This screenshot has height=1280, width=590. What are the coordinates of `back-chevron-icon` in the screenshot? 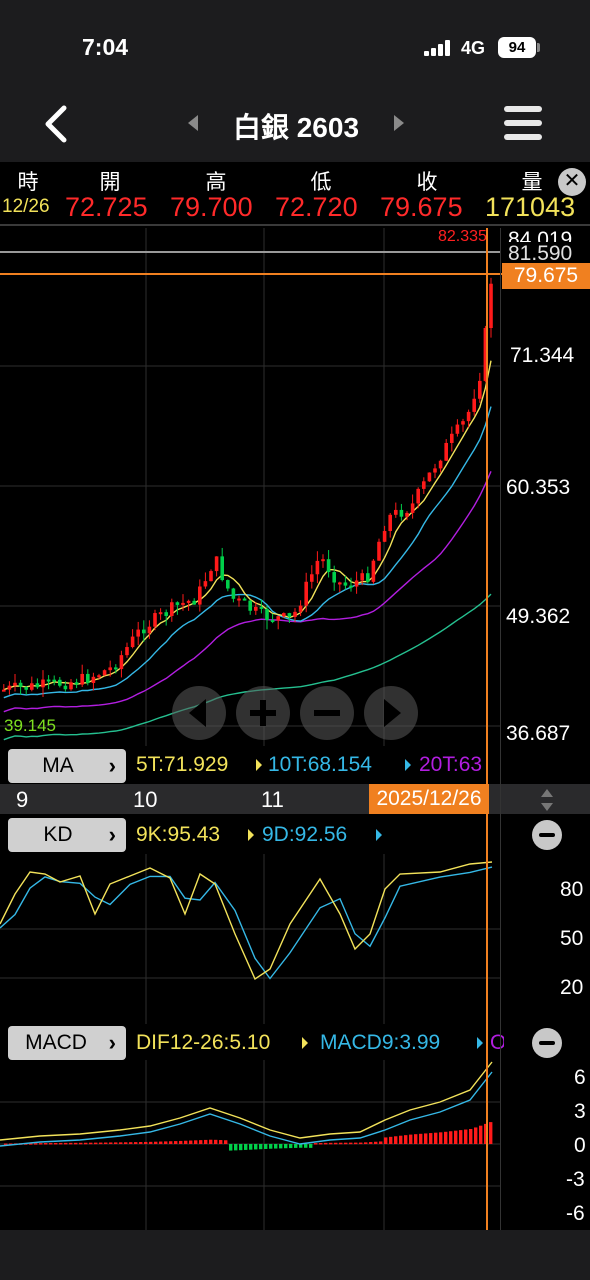 It's located at (58, 124).